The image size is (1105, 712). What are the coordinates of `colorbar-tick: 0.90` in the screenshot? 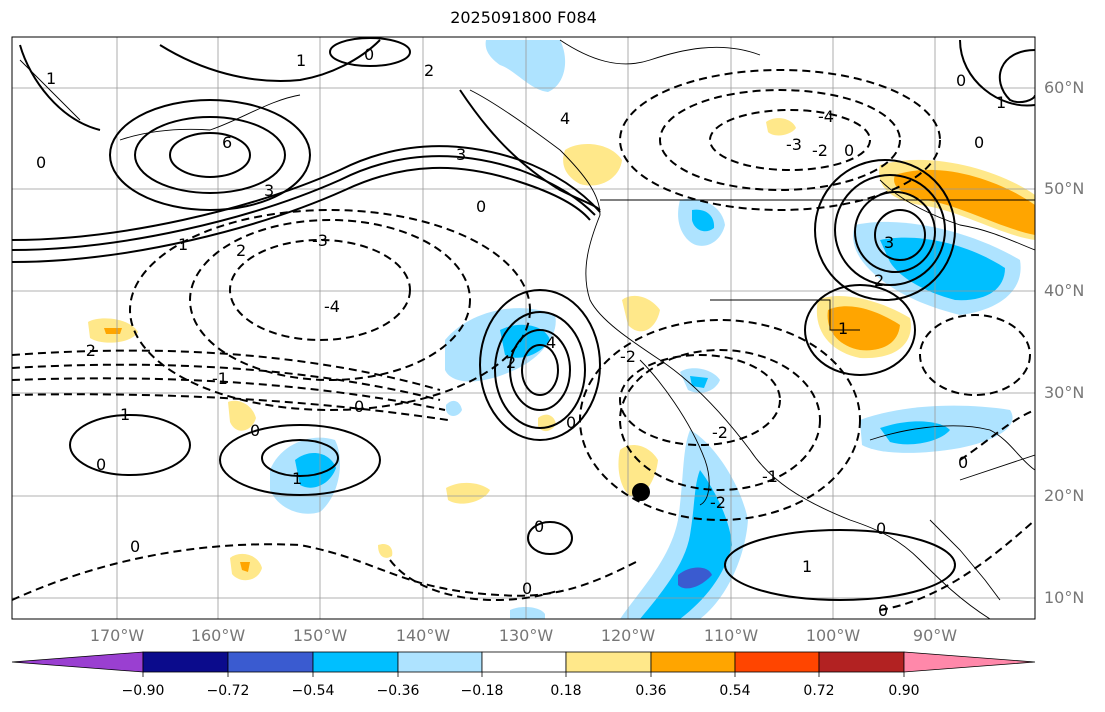 It's located at (904, 691).